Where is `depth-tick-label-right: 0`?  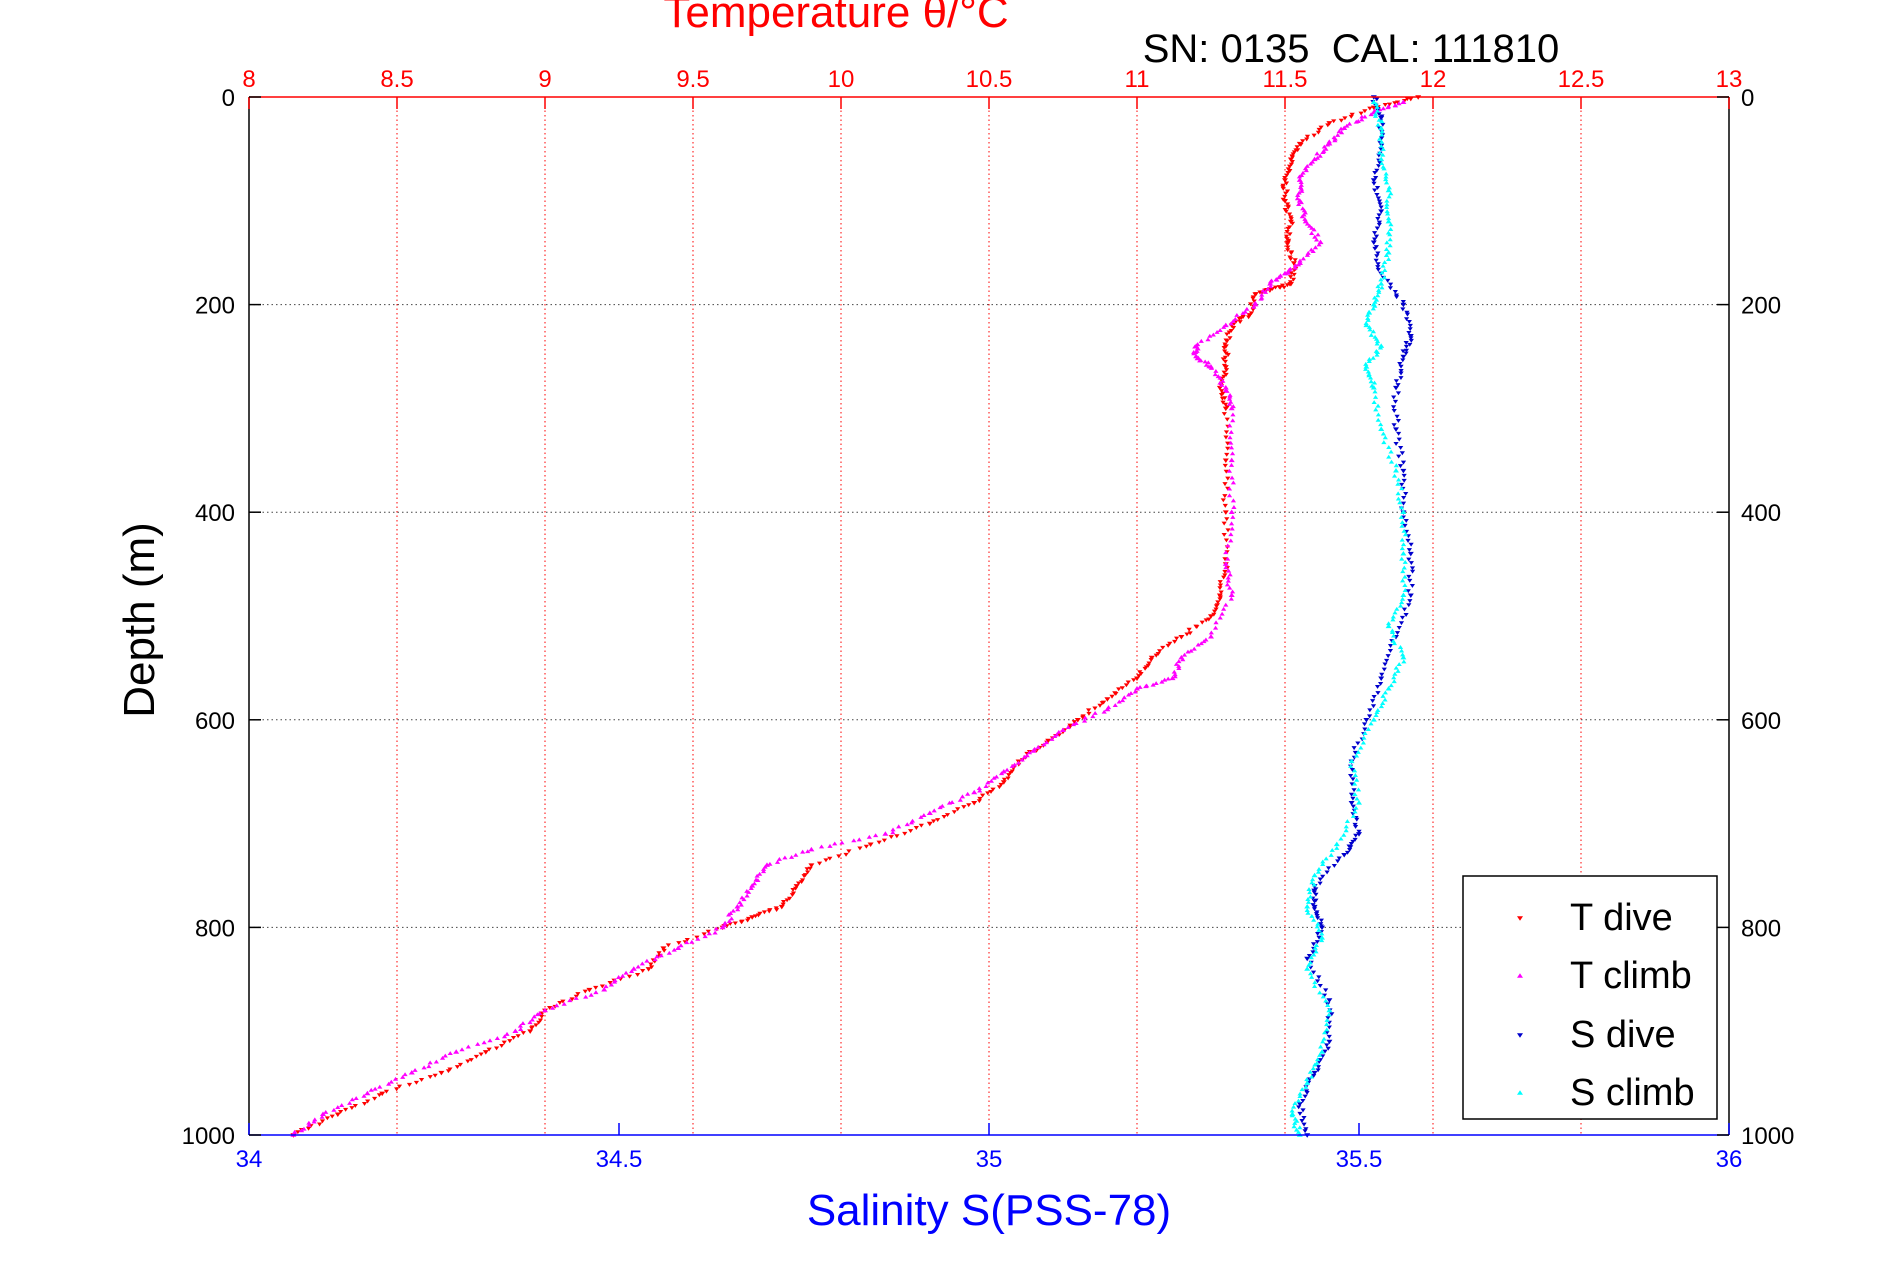
depth-tick-label-right: 0 is located at coordinates (1747, 98).